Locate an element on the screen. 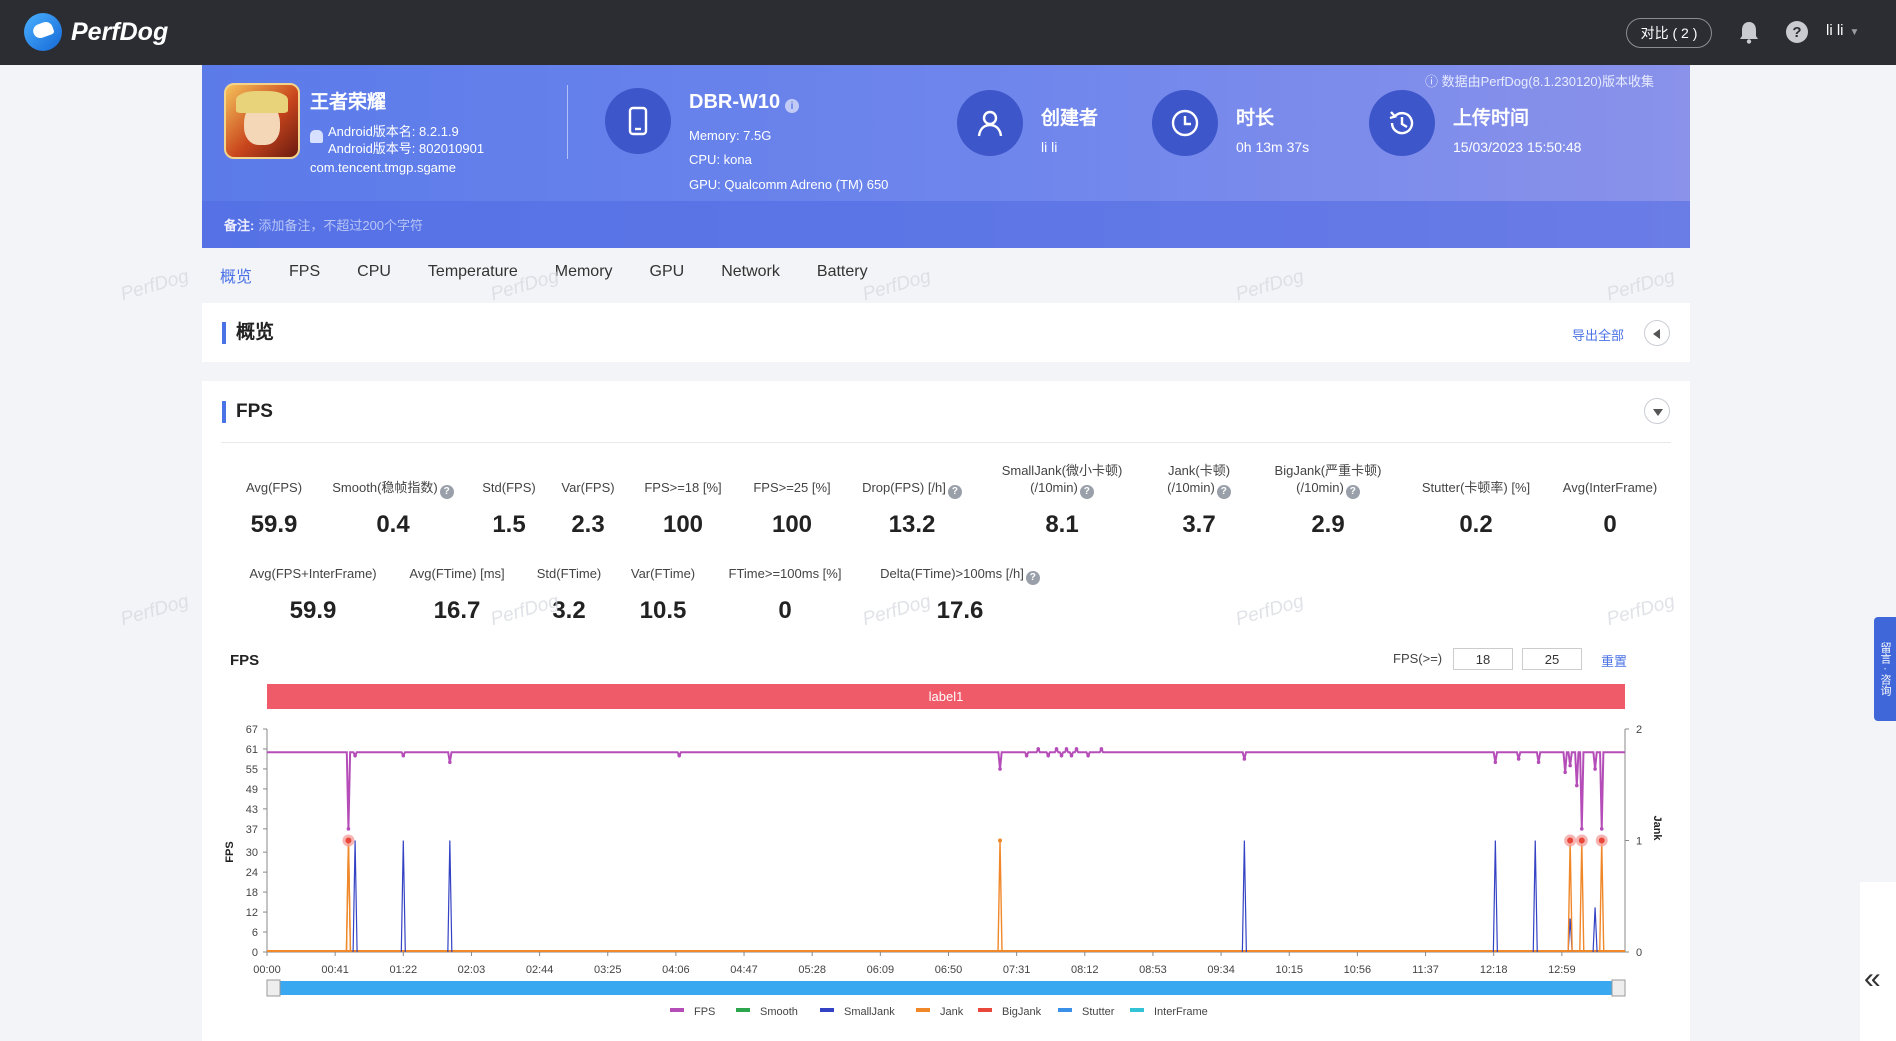 The height and width of the screenshot is (1041, 1896). creator-value: li li is located at coordinates (1049, 147).